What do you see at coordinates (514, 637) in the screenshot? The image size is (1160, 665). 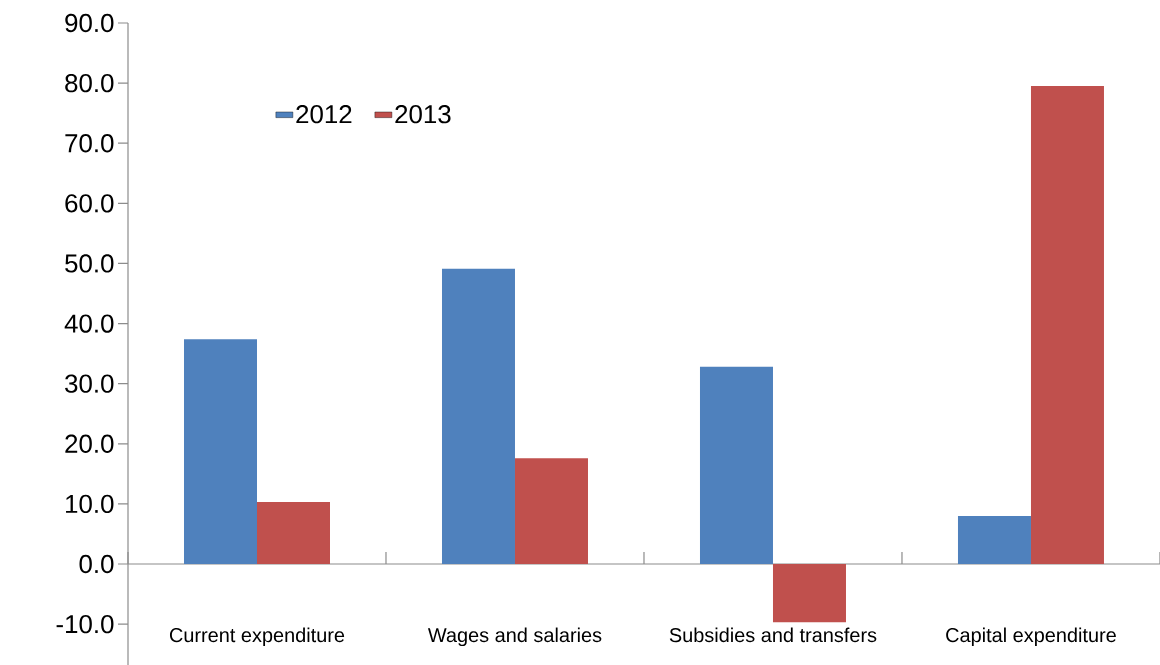 I see `x-tick-label: Wages and salaries` at bounding box center [514, 637].